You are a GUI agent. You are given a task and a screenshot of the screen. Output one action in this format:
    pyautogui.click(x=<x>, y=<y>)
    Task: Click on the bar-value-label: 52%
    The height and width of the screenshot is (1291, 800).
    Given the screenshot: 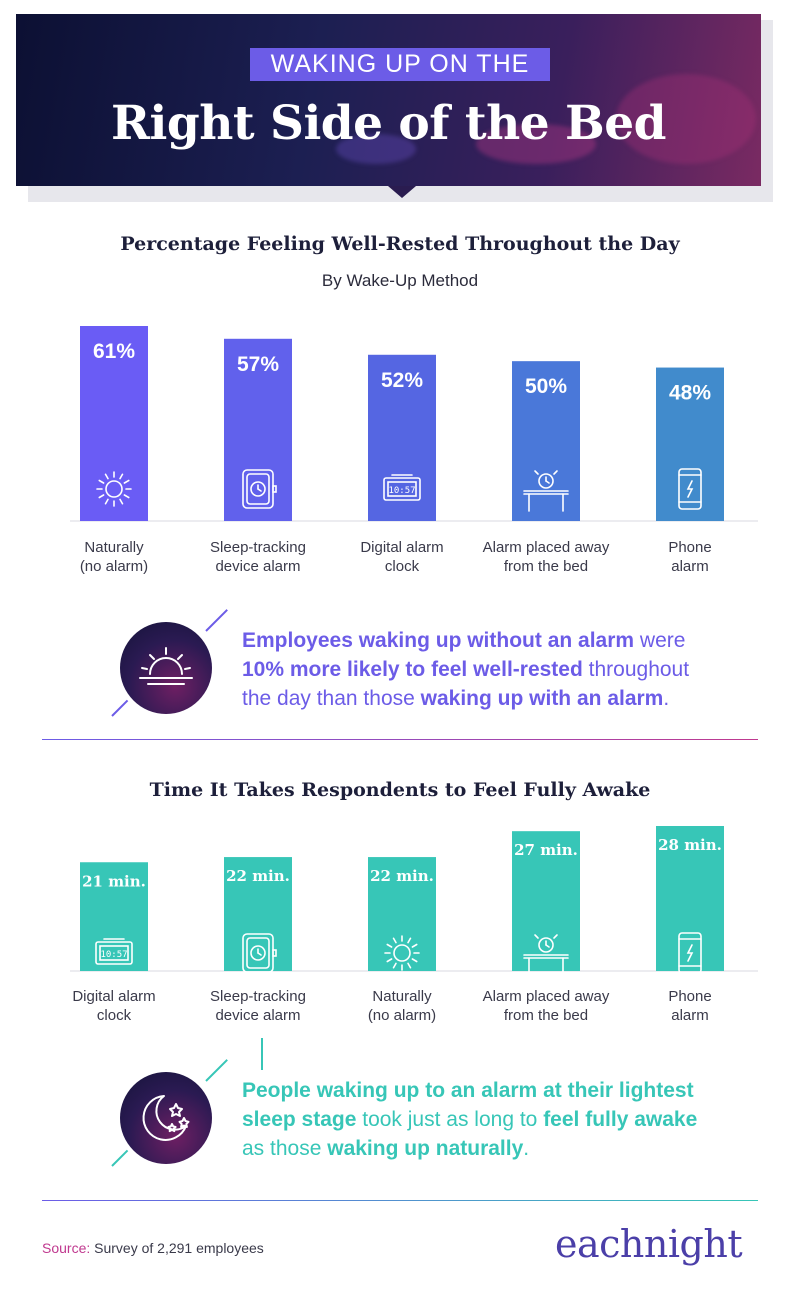 What is the action you would take?
    pyautogui.click(x=402, y=380)
    